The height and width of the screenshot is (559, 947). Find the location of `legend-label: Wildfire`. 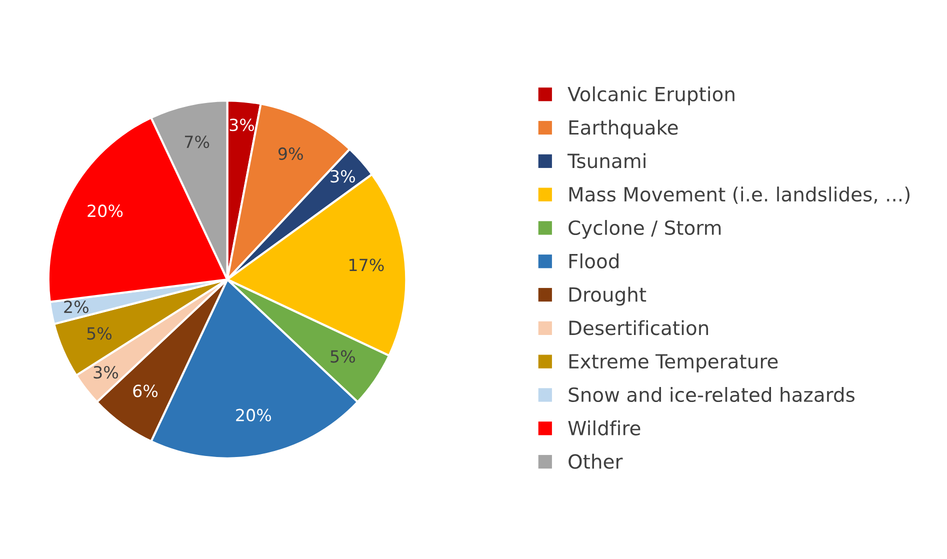

legend-label: Wildfire is located at coordinates (604, 428).